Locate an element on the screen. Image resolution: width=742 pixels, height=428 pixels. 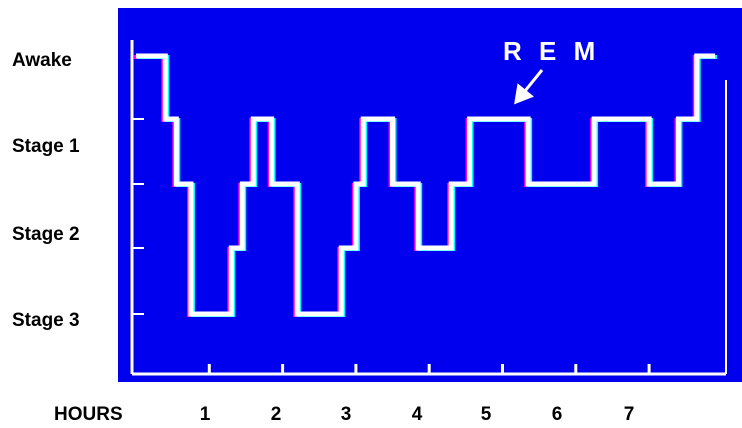
hour-tick-label: 5 is located at coordinates (486, 414).